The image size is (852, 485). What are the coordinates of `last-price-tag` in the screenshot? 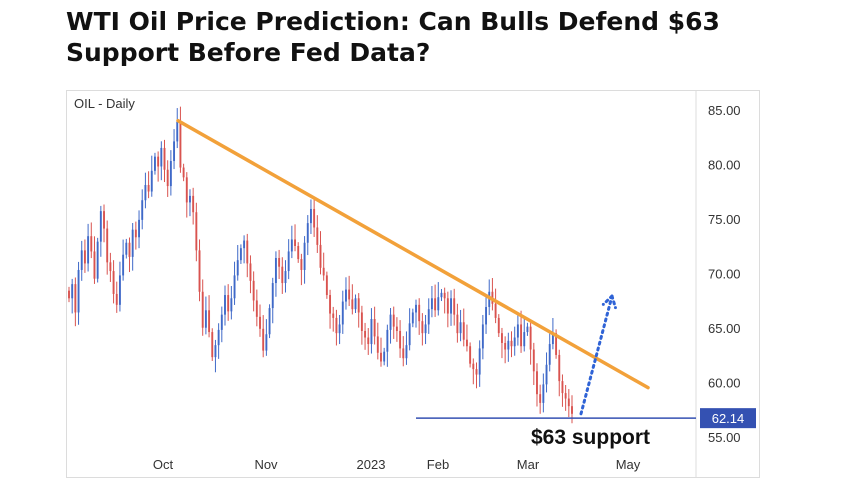 It's located at (728, 418).